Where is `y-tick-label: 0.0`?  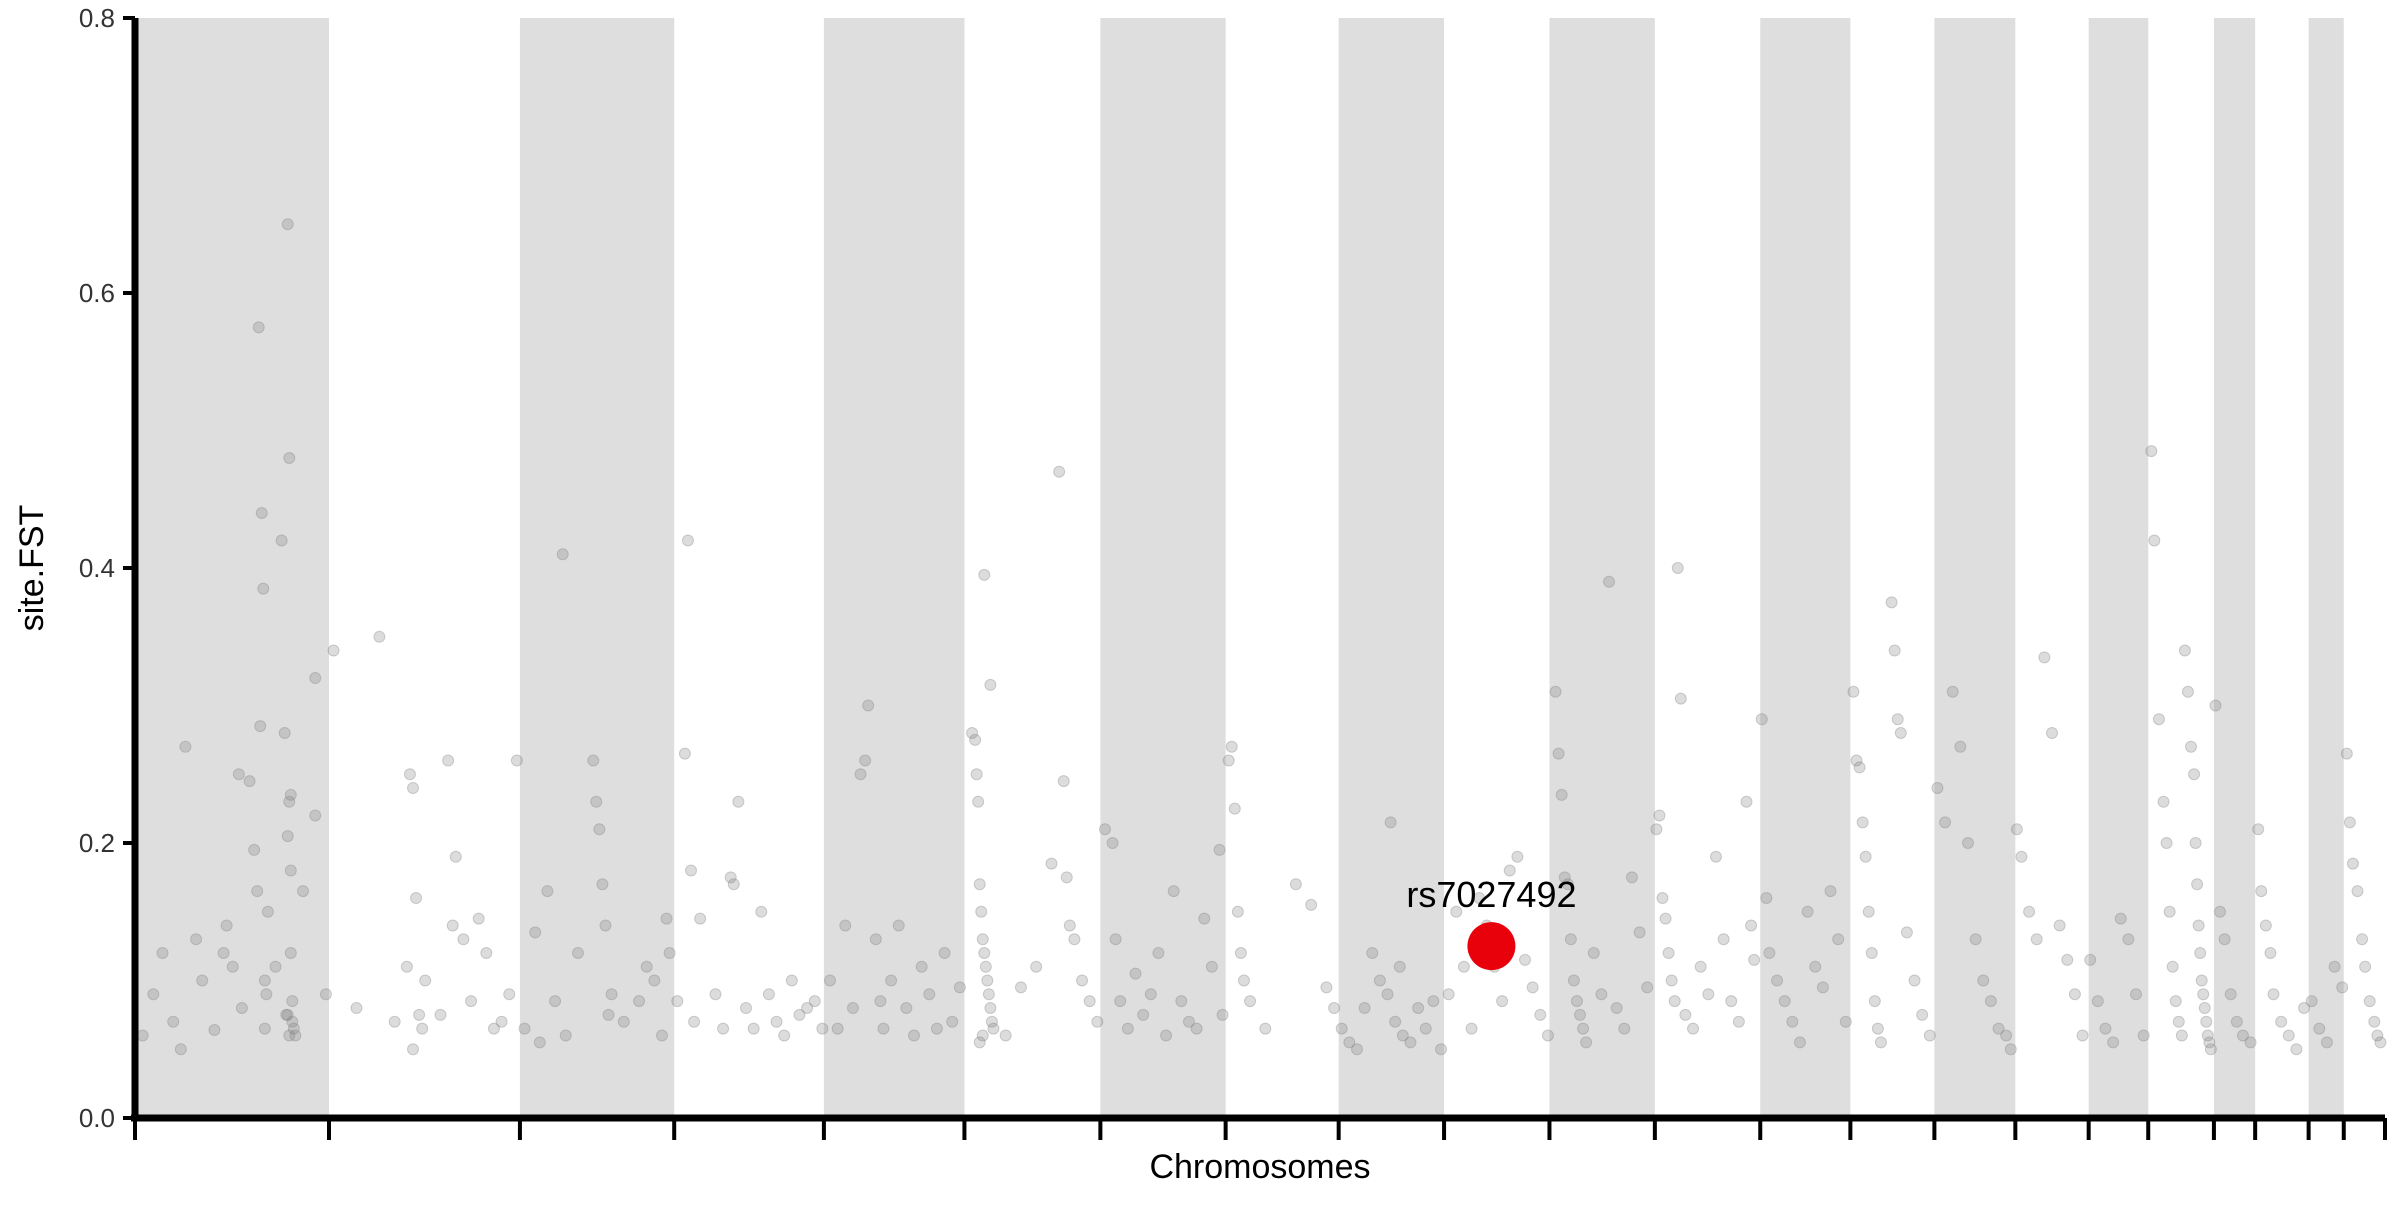 y-tick-label: 0.0 is located at coordinates (97, 1118).